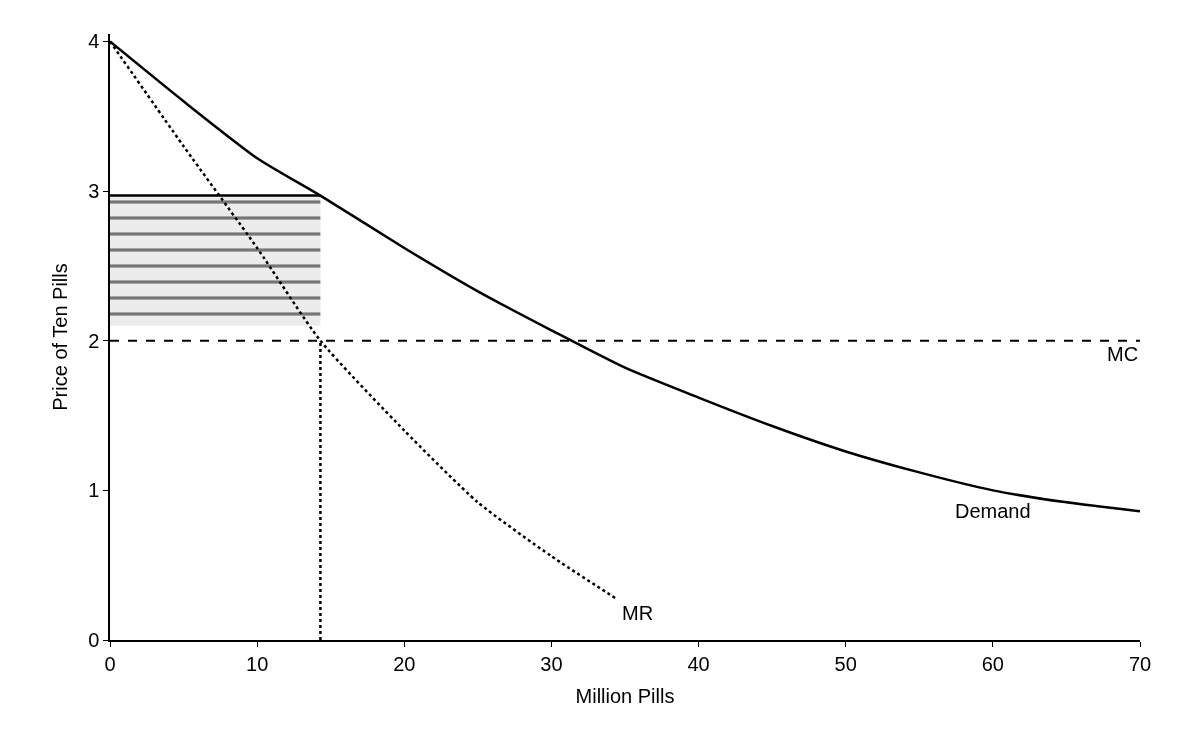  Describe the element at coordinates (638, 613) in the screenshot. I see `series-label: MR` at that location.